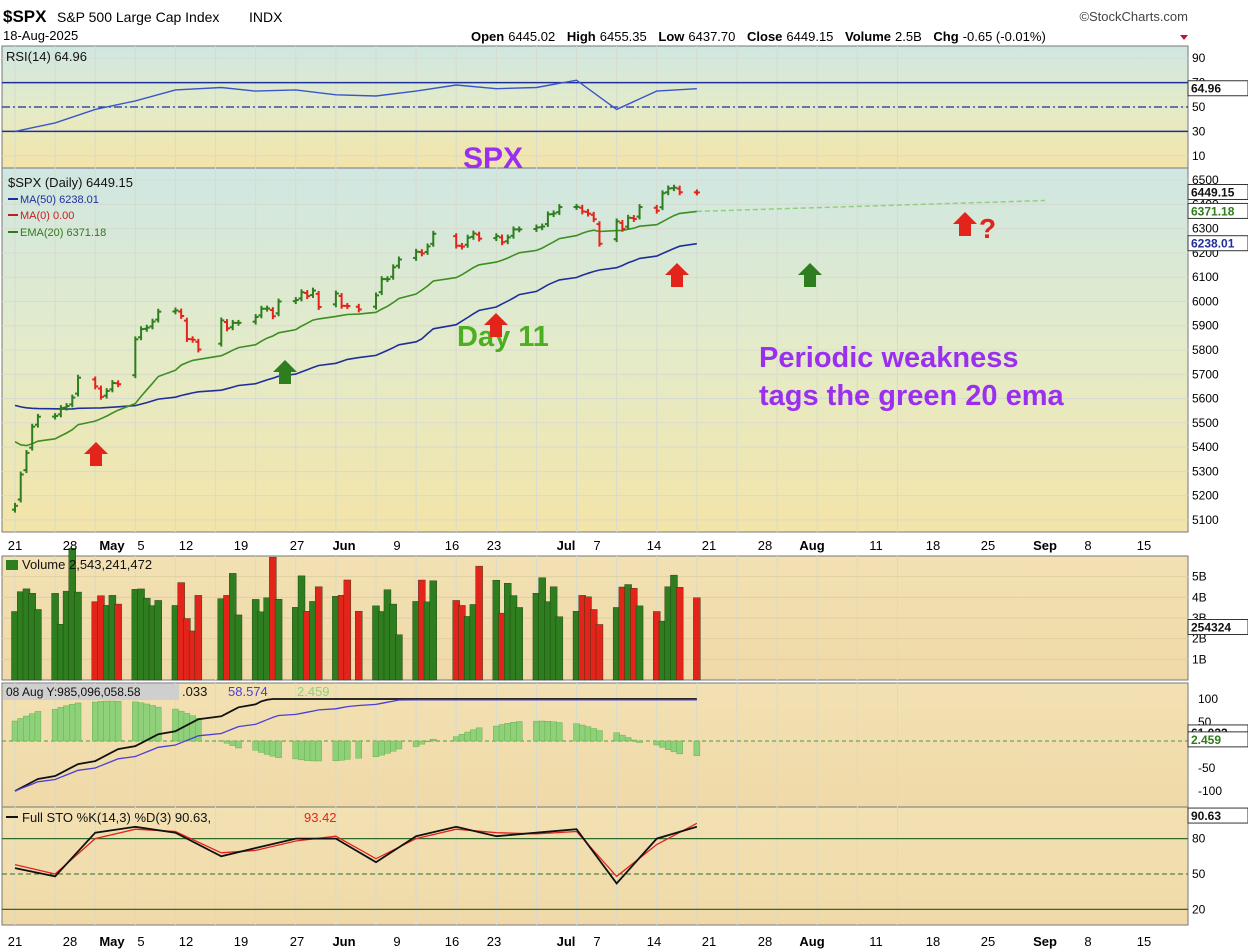  What do you see at coordinates (1217, 739) in the screenshot?
I see `pmo-hist-last-label-box` at bounding box center [1217, 739].